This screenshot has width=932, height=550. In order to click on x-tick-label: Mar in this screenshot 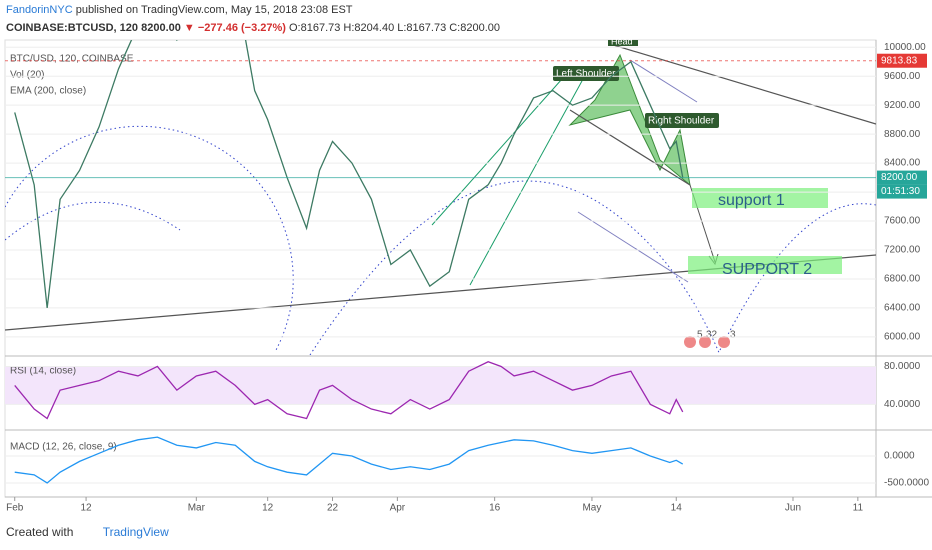, I will do `click(197, 508)`.